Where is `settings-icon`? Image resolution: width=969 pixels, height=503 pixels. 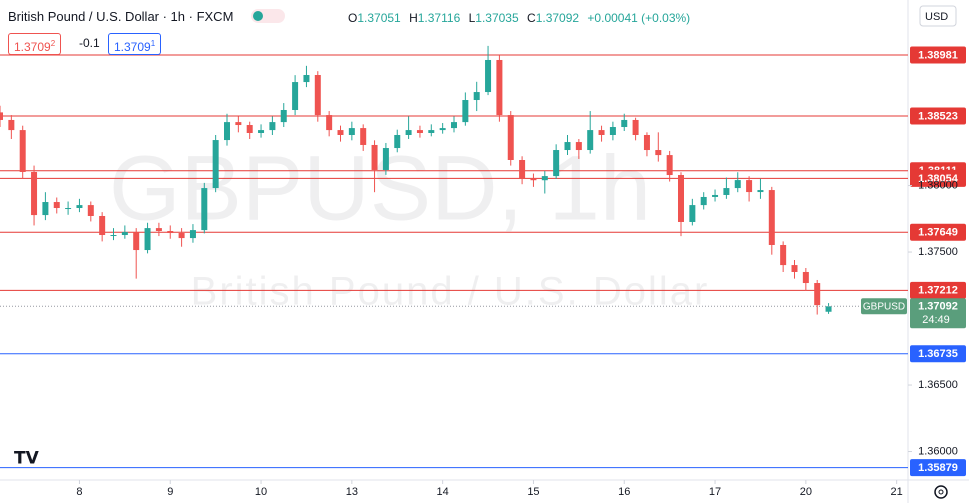 settings-icon is located at coordinates (941, 492).